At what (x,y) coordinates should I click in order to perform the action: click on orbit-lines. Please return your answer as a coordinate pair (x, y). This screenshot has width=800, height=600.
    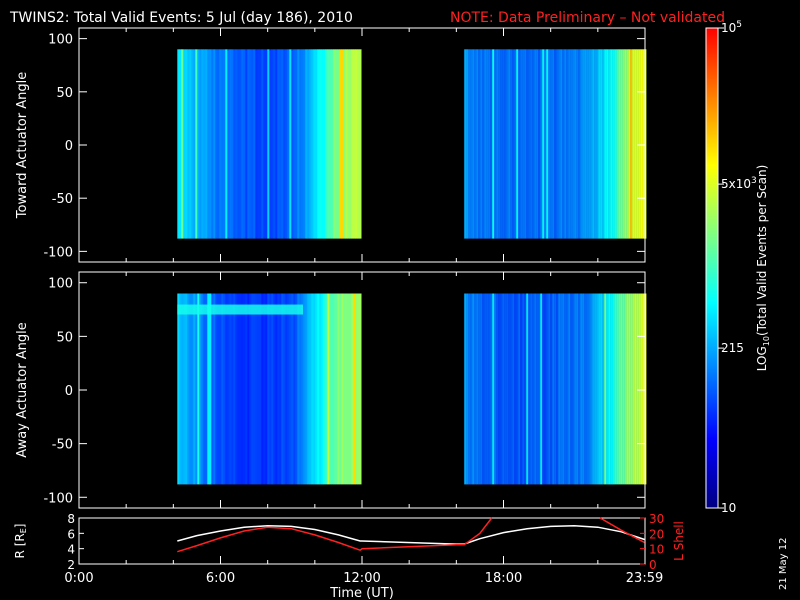
    Looking at the image, I should click on (411, 535).